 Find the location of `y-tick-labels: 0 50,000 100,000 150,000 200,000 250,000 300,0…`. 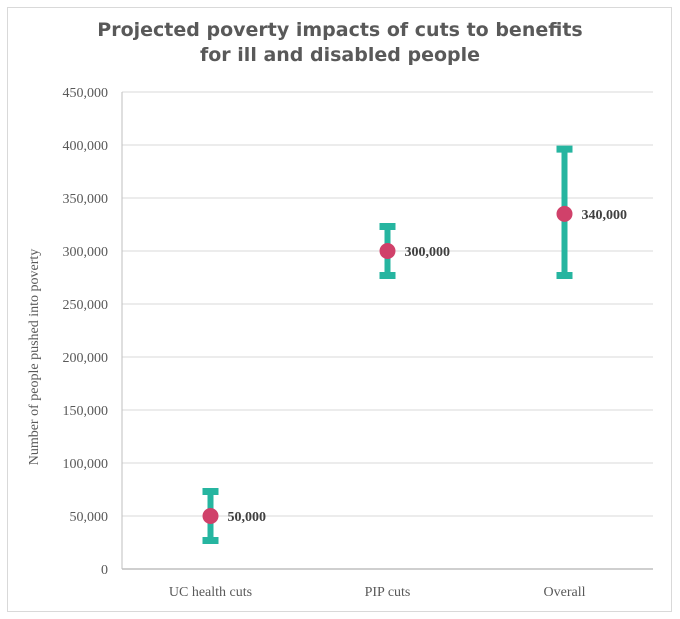

y-tick-labels: 0 50,000 100,000 150,000 200,000 250,000 300,0… is located at coordinates (86, 332).